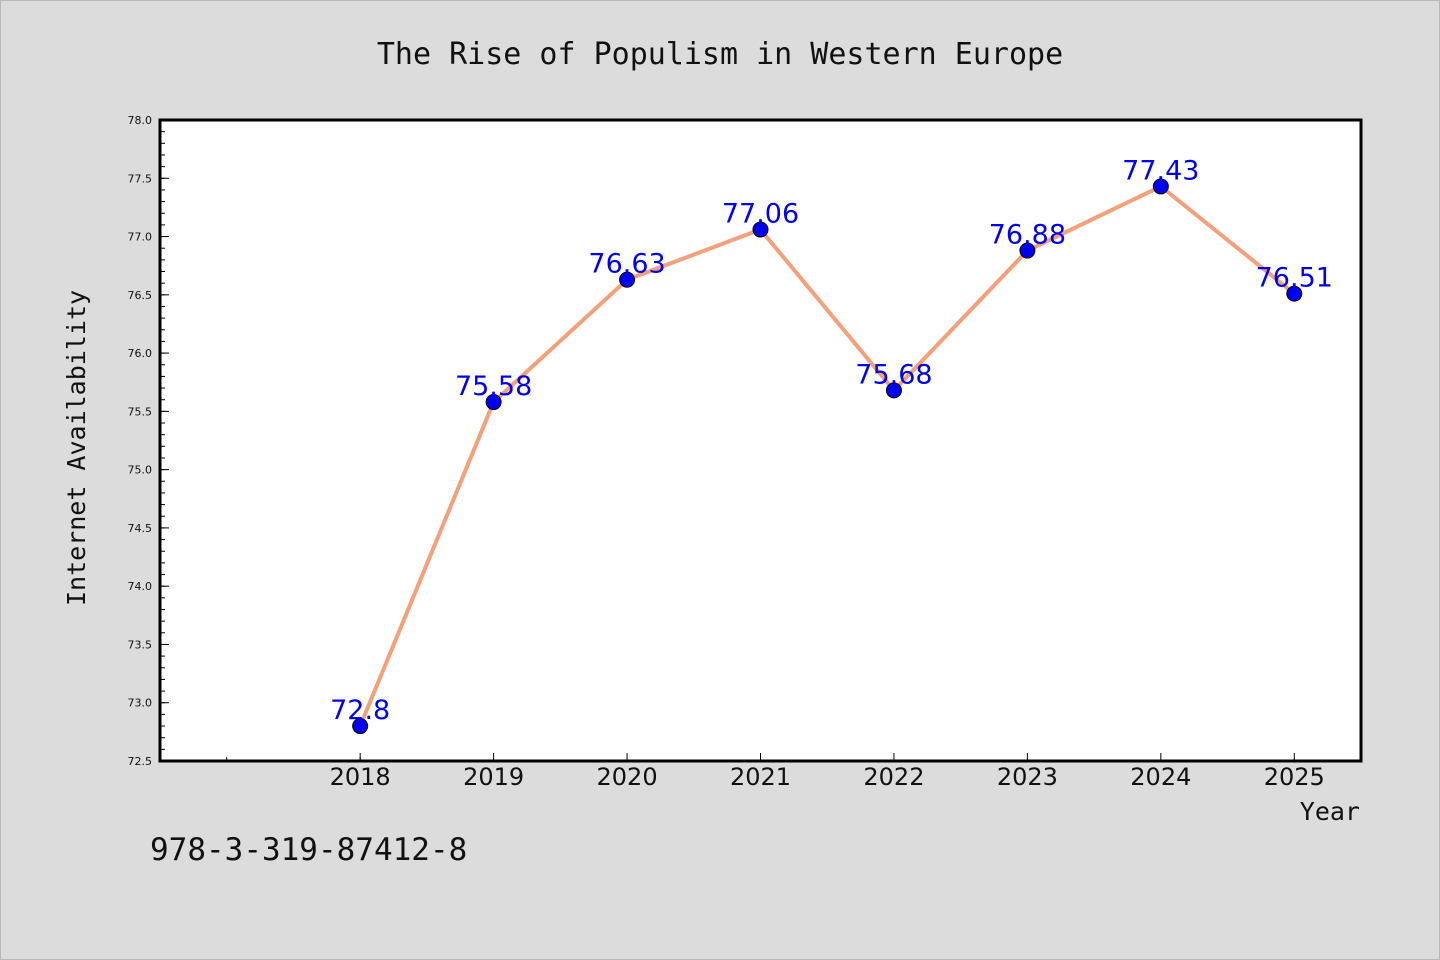 The image size is (1440, 960). What do you see at coordinates (1294, 278) in the screenshot?
I see `data-label: 76.51` at bounding box center [1294, 278].